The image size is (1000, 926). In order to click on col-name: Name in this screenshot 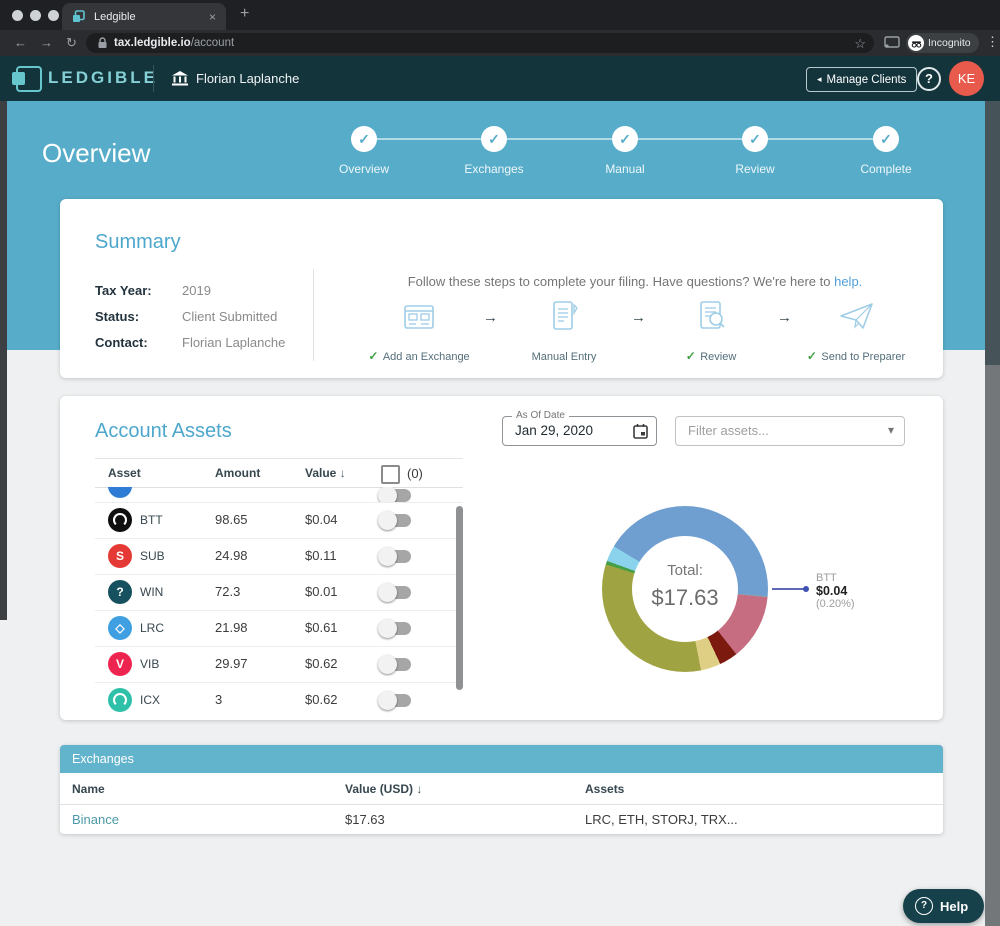, I will do `click(88, 789)`.